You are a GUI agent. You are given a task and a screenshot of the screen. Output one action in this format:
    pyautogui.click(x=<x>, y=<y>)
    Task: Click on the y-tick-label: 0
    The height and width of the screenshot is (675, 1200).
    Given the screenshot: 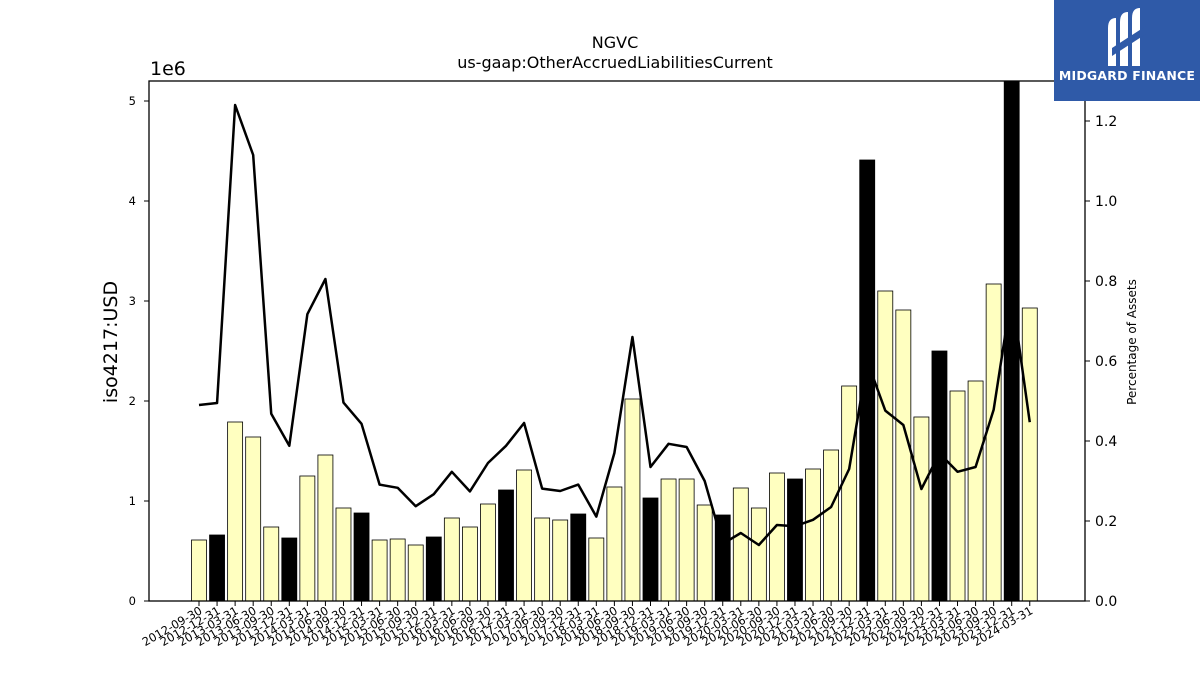 What is the action you would take?
    pyautogui.click(x=132, y=601)
    